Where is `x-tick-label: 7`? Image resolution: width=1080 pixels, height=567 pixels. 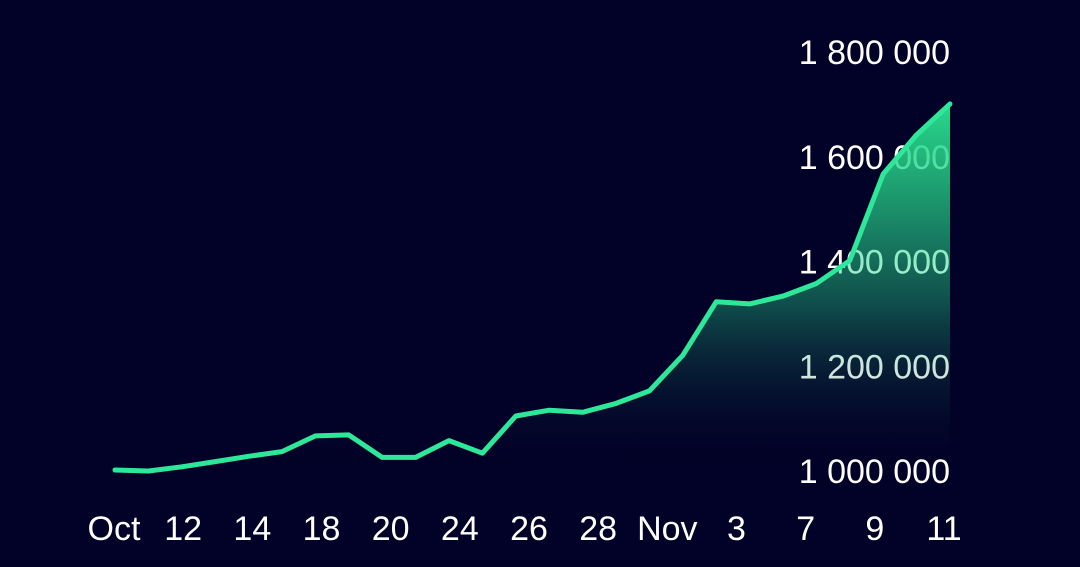 x-tick-label: 7 is located at coordinates (805, 529).